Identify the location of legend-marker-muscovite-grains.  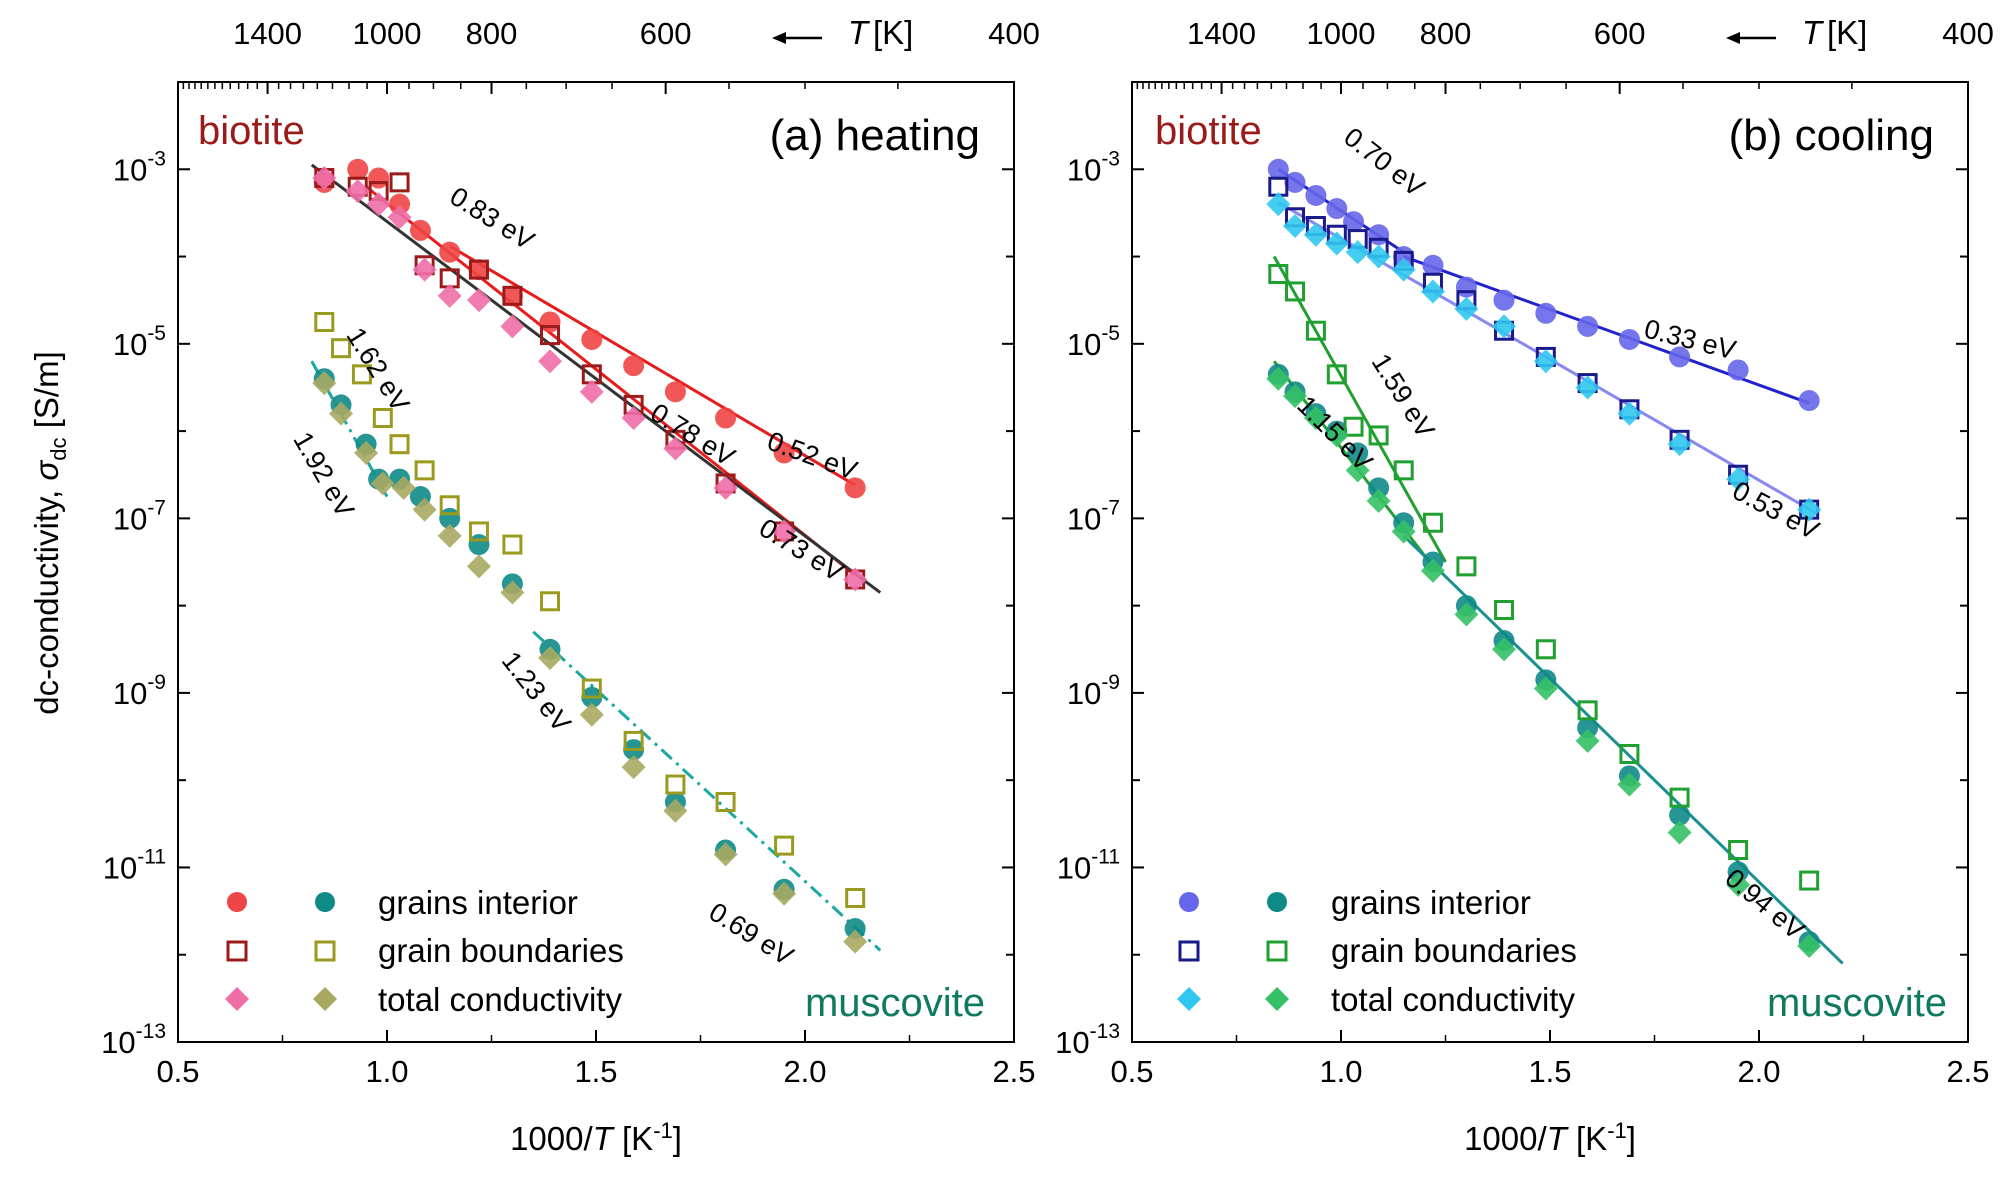
(325, 902).